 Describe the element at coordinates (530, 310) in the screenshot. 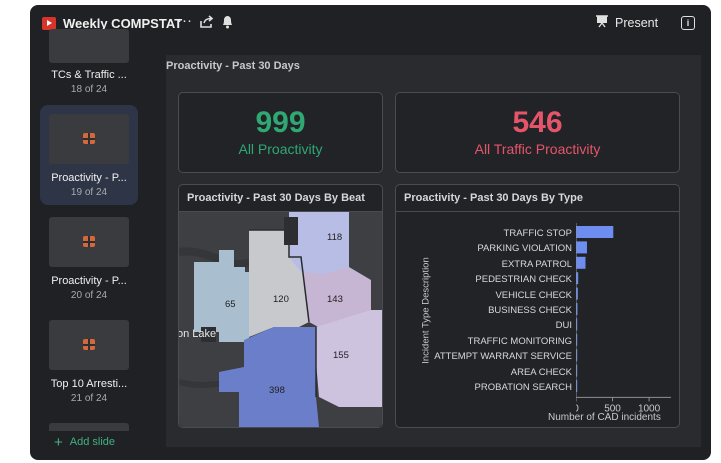

I see `category-label: BUSINESS CHECK` at that location.